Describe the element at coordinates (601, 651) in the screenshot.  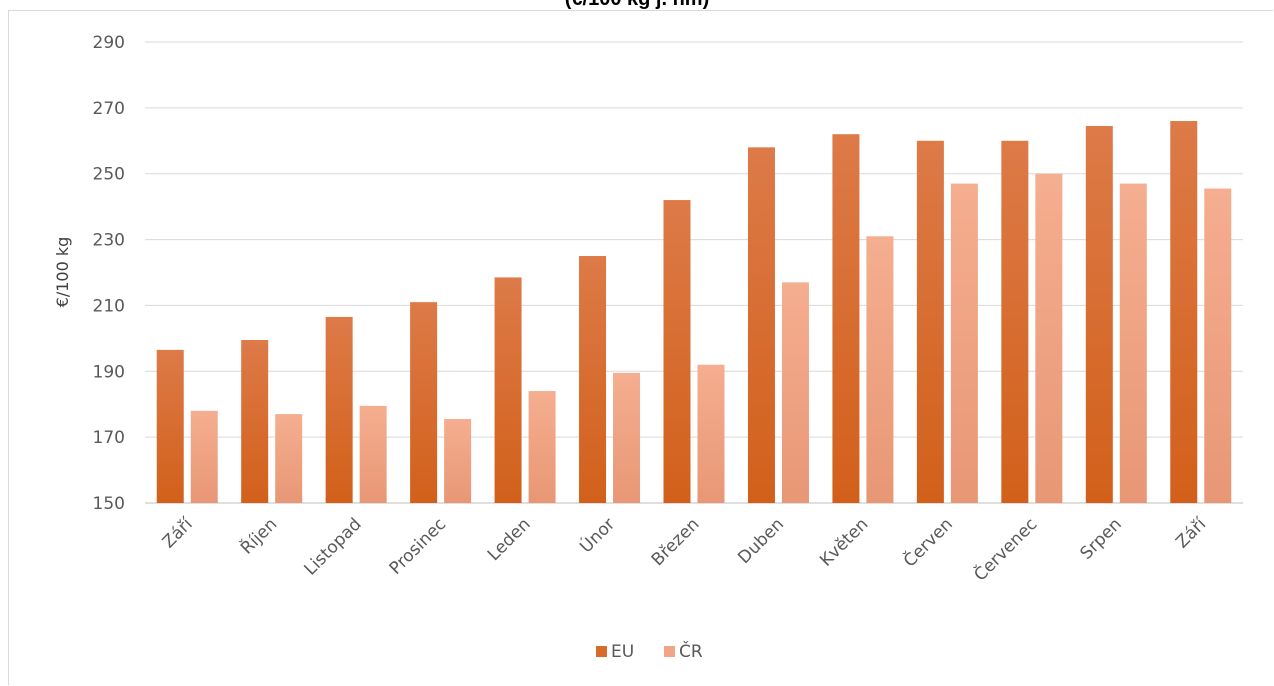
I see `legend-swatch-eu` at that location.